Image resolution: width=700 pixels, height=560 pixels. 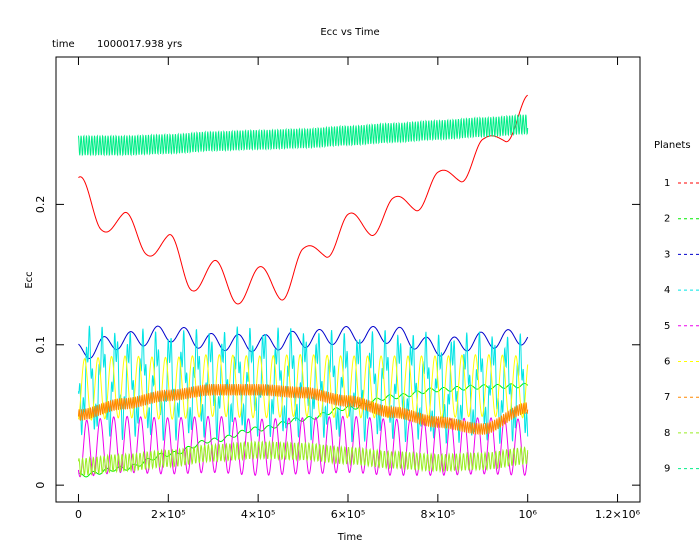 I want to click on legend-label-1: 1, so click(x=667, y=183).